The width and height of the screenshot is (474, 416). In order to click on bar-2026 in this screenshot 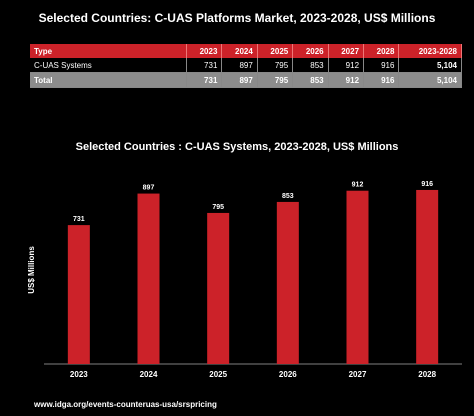, I will do `click(287, 282)`.